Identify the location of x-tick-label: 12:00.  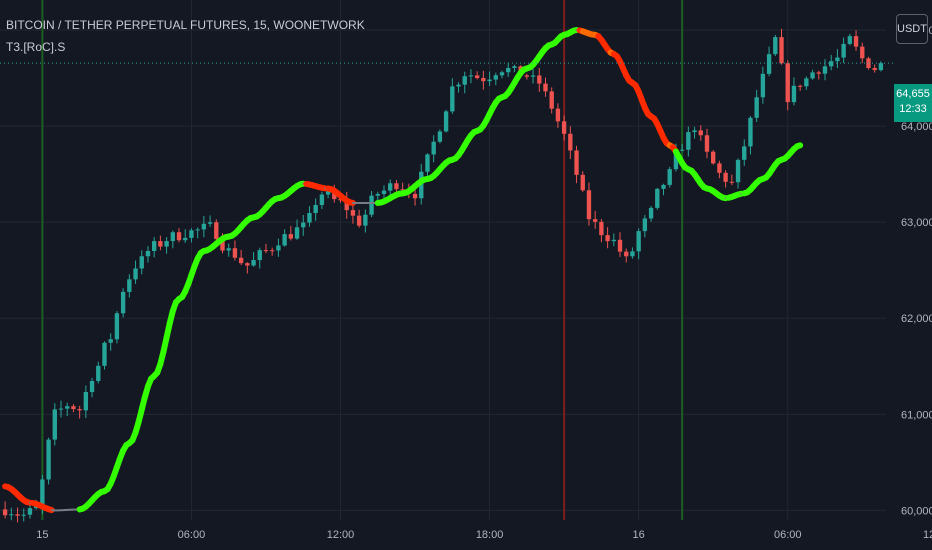
(341, 535).